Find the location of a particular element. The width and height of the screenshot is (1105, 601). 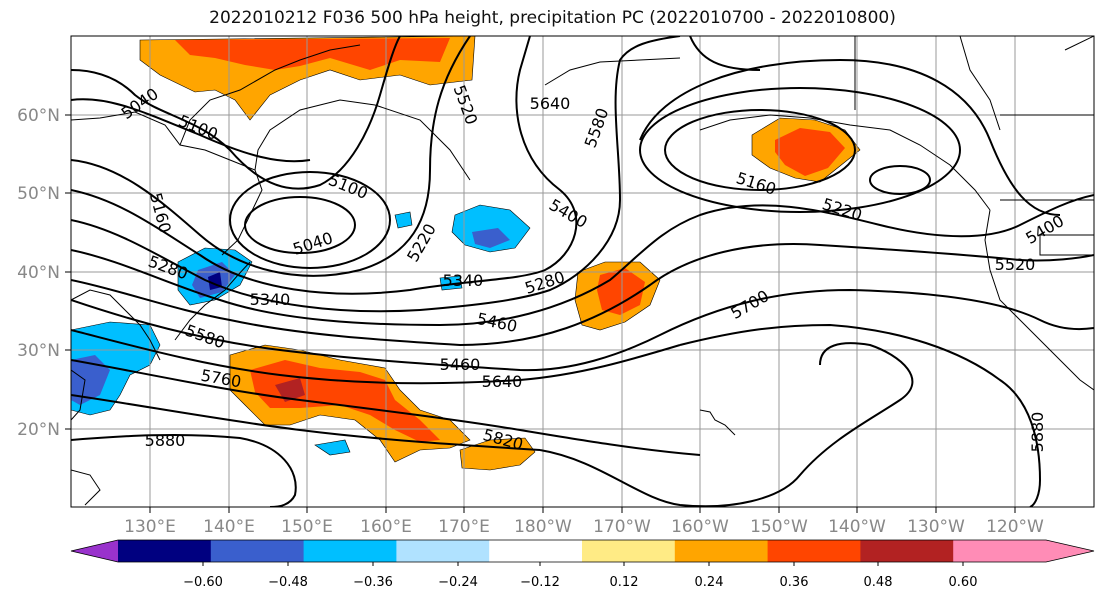

latitude-tick-label: 20°N is located at coordinates (38, 430).